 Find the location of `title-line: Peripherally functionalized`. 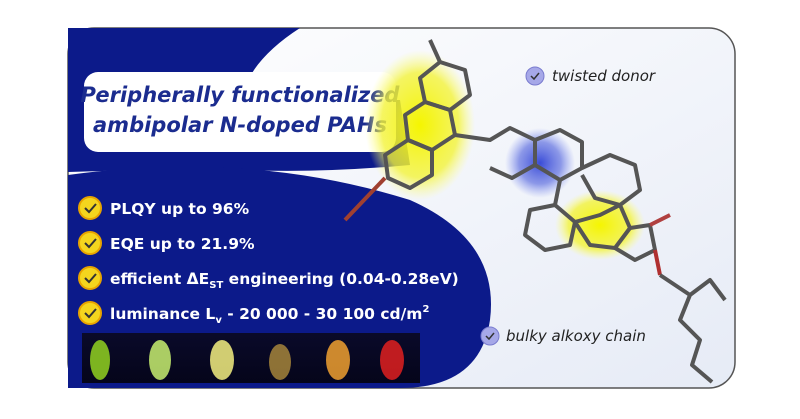

title-line: Peripherally functionalized is located at coordinates (241, 95).